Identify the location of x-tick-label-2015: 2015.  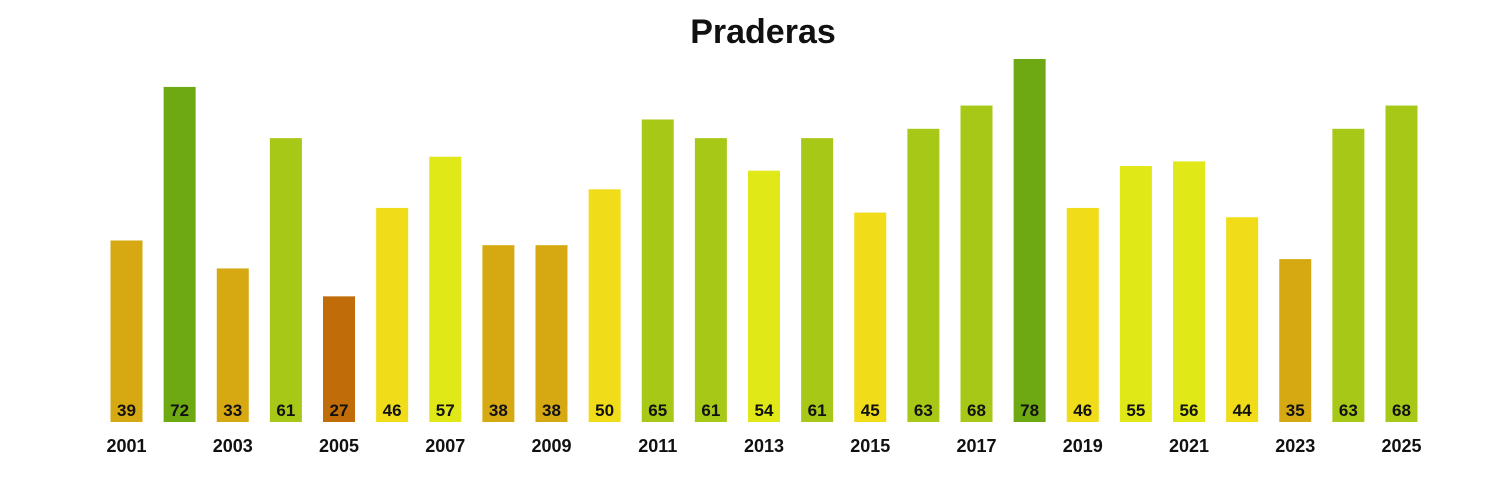
(870, 446).